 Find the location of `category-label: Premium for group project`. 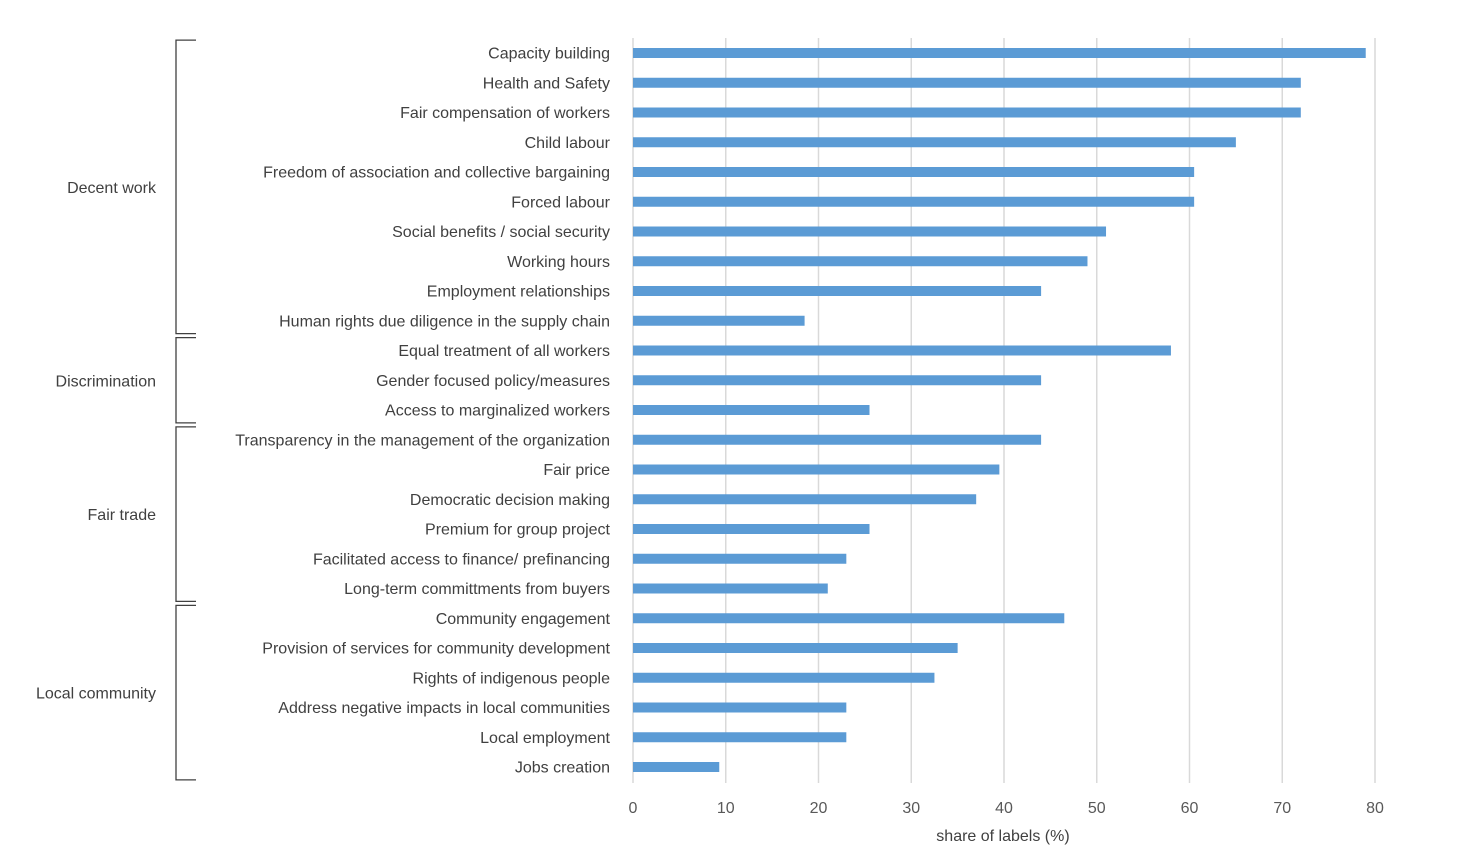

category-label: Premium for group project is located at coordinates (518, 530).